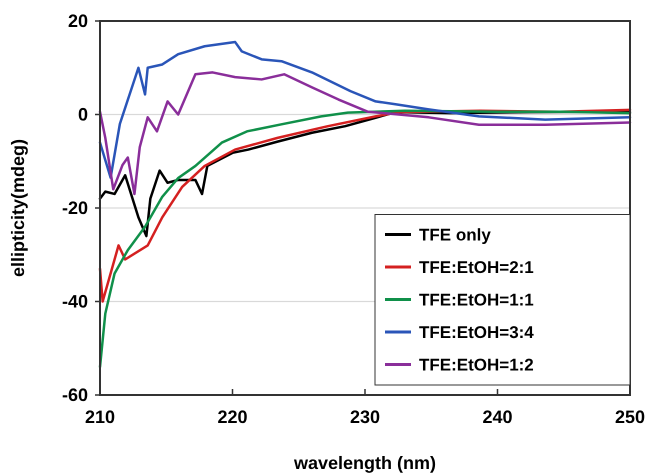 This screenshot has width=657, height=475. What do you see at coordinates (232, 417) in the screenshot?
I see `x-tick-label: 220` at bounding box center [232, 417].